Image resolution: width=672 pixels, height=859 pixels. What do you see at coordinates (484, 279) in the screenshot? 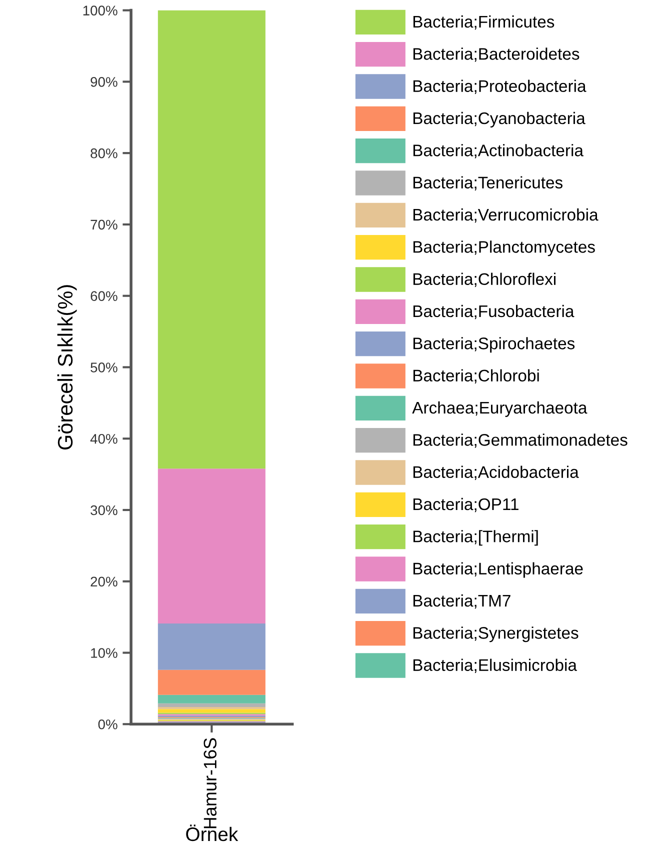
I see `legend-label: Bacteria;Chloroflexi` at bounding box center [484, 279].